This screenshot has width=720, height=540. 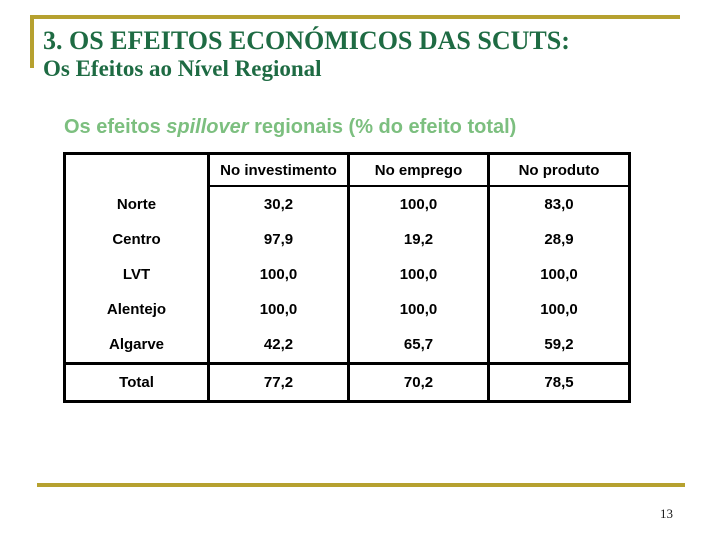 What do you see at coordinates (278, 345) in the screenshot?
I see `value-cell: 42,2` at bounding box center [278, 345].